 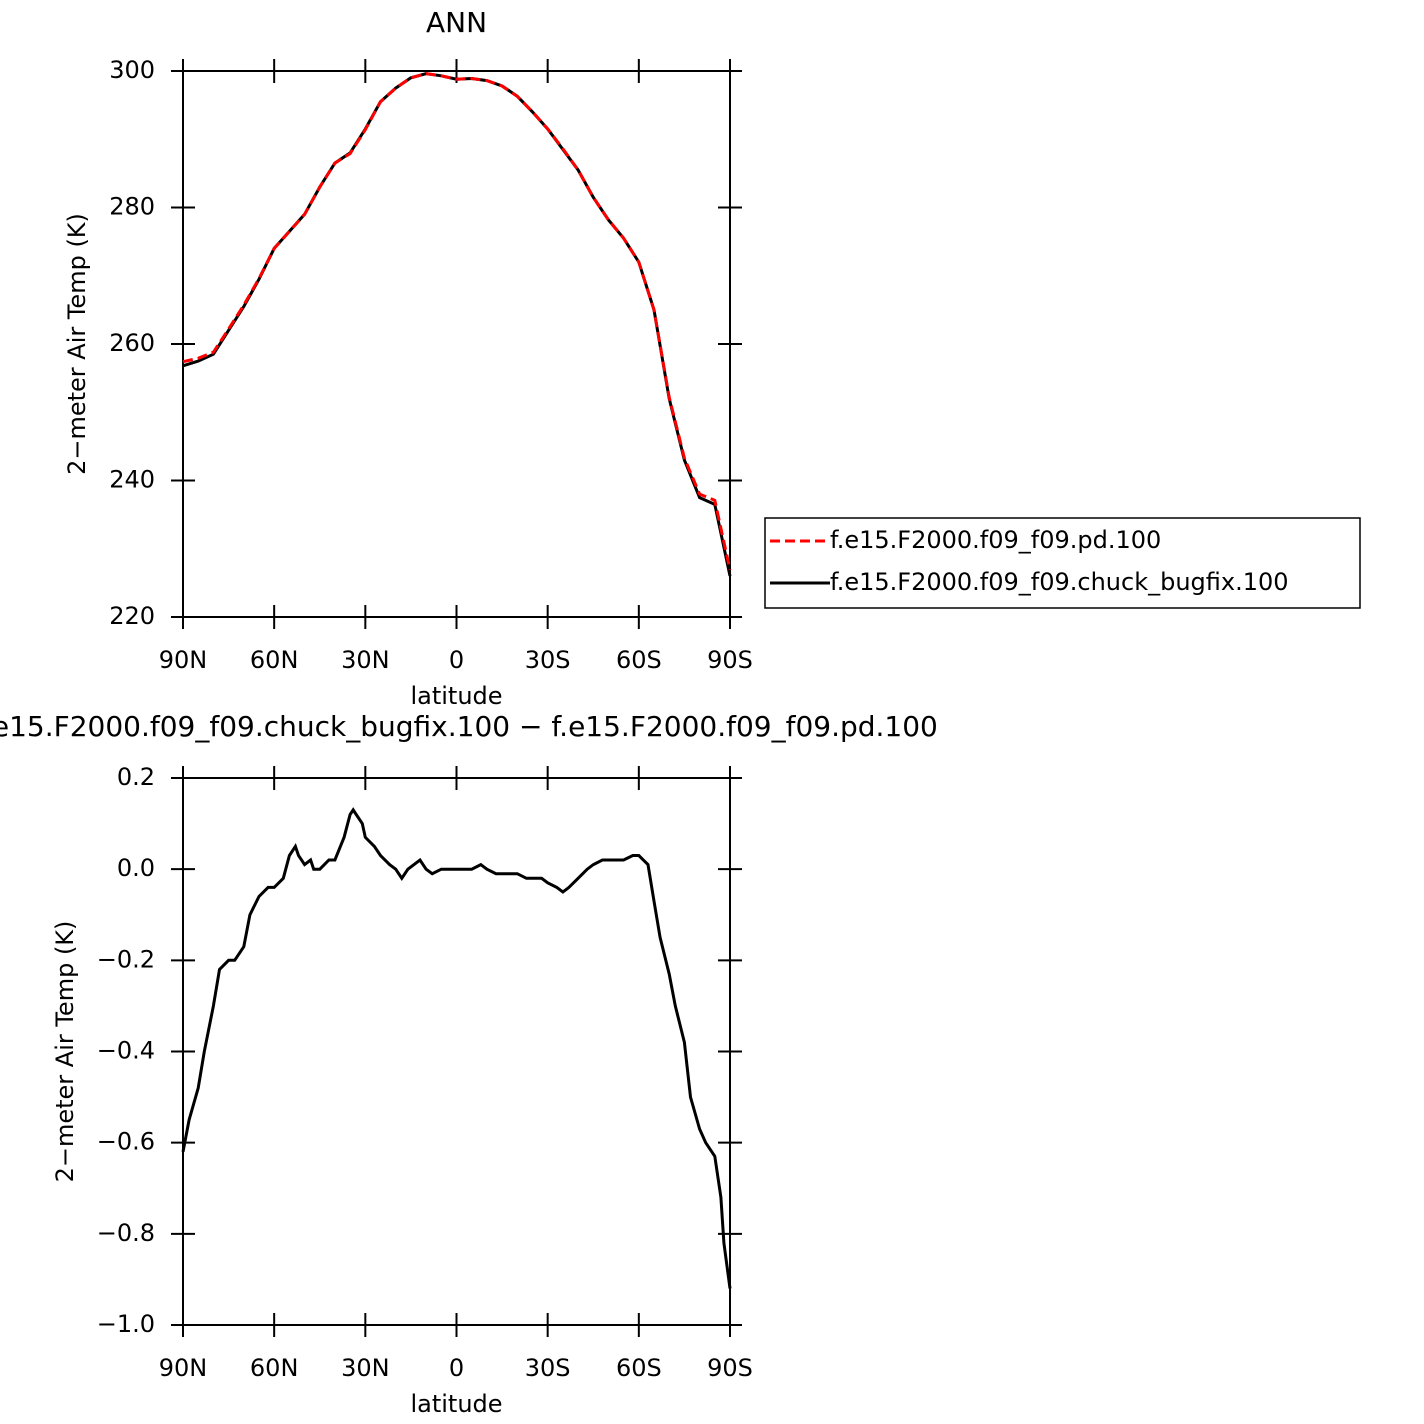 What do you see at coordinates (1062, 563) in the screenshot?
I see `legend-box` at bounding box center [1062, 563].